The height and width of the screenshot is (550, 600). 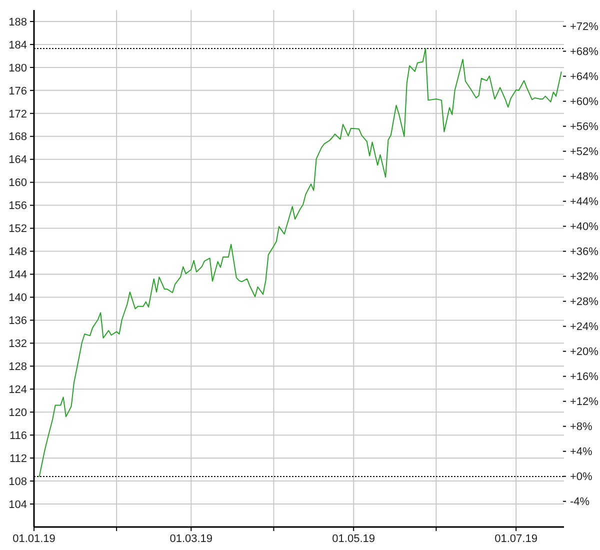 I want to click on y-tick-label: 112, so click(x=18, y=458).